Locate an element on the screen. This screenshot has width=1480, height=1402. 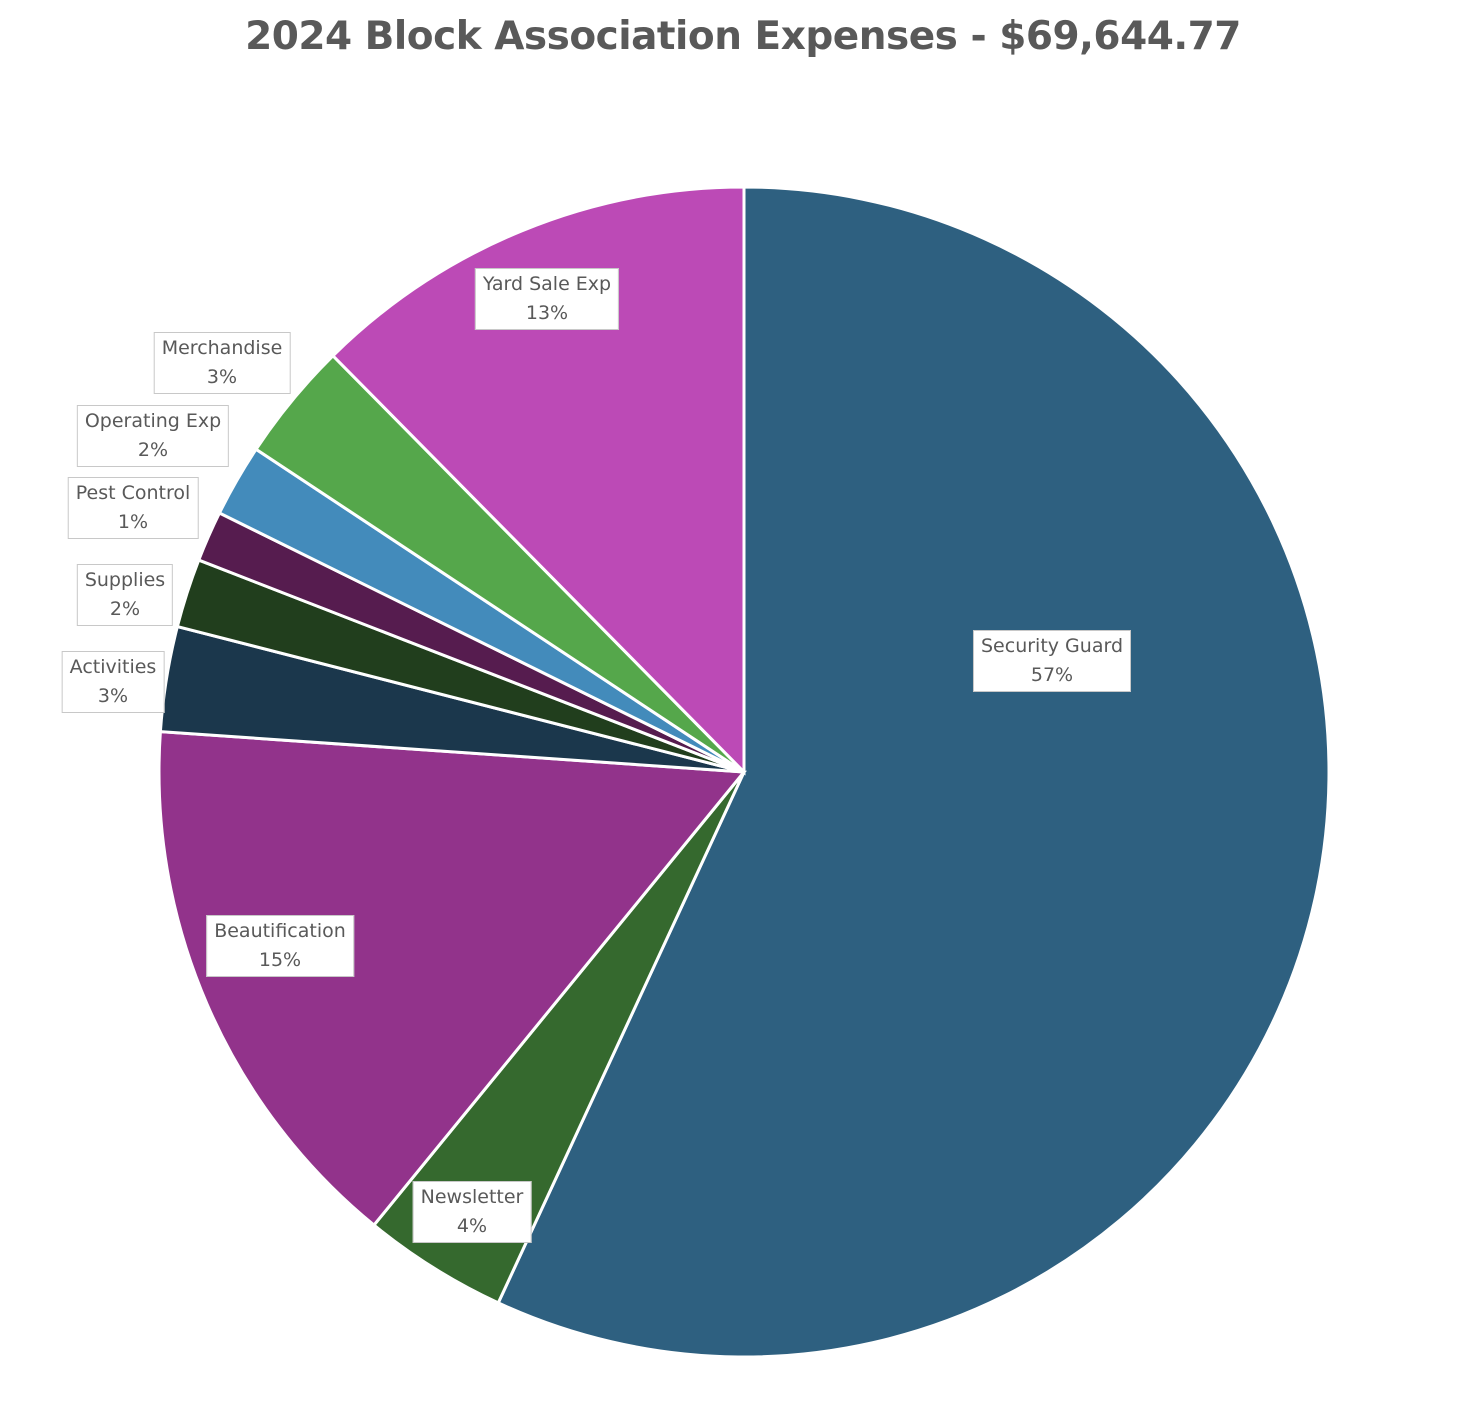
data-label-value: 4% is located at coordinates (472, 1226).